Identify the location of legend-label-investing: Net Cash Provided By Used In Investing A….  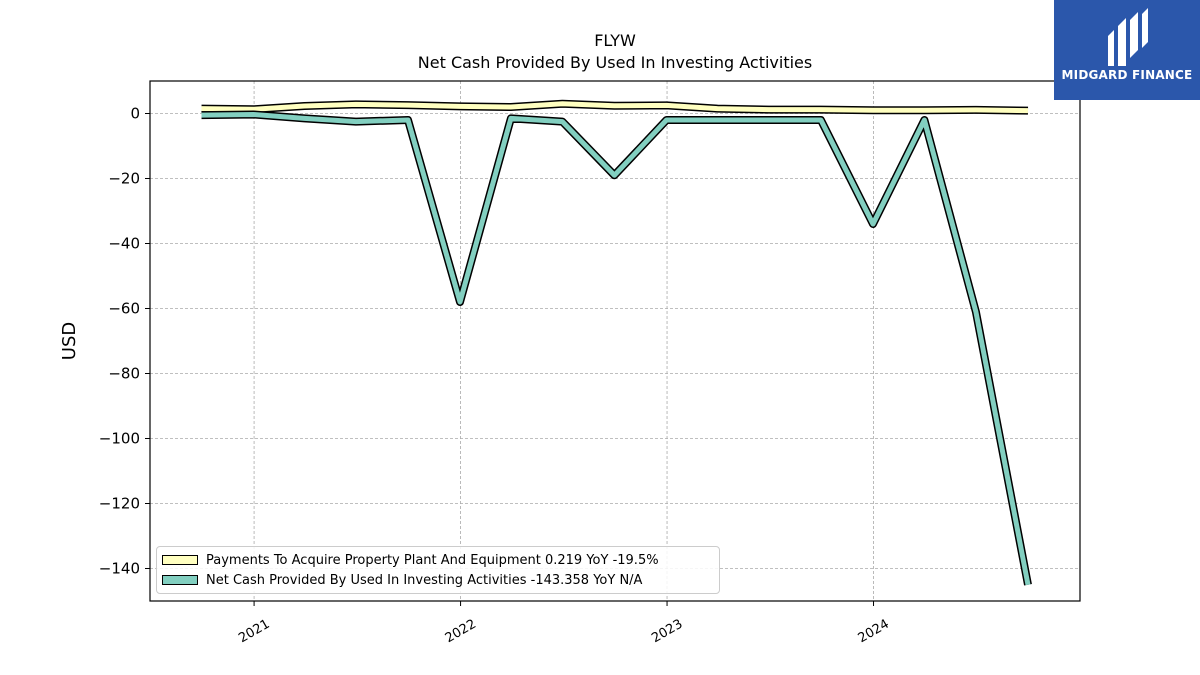
(424, 580).